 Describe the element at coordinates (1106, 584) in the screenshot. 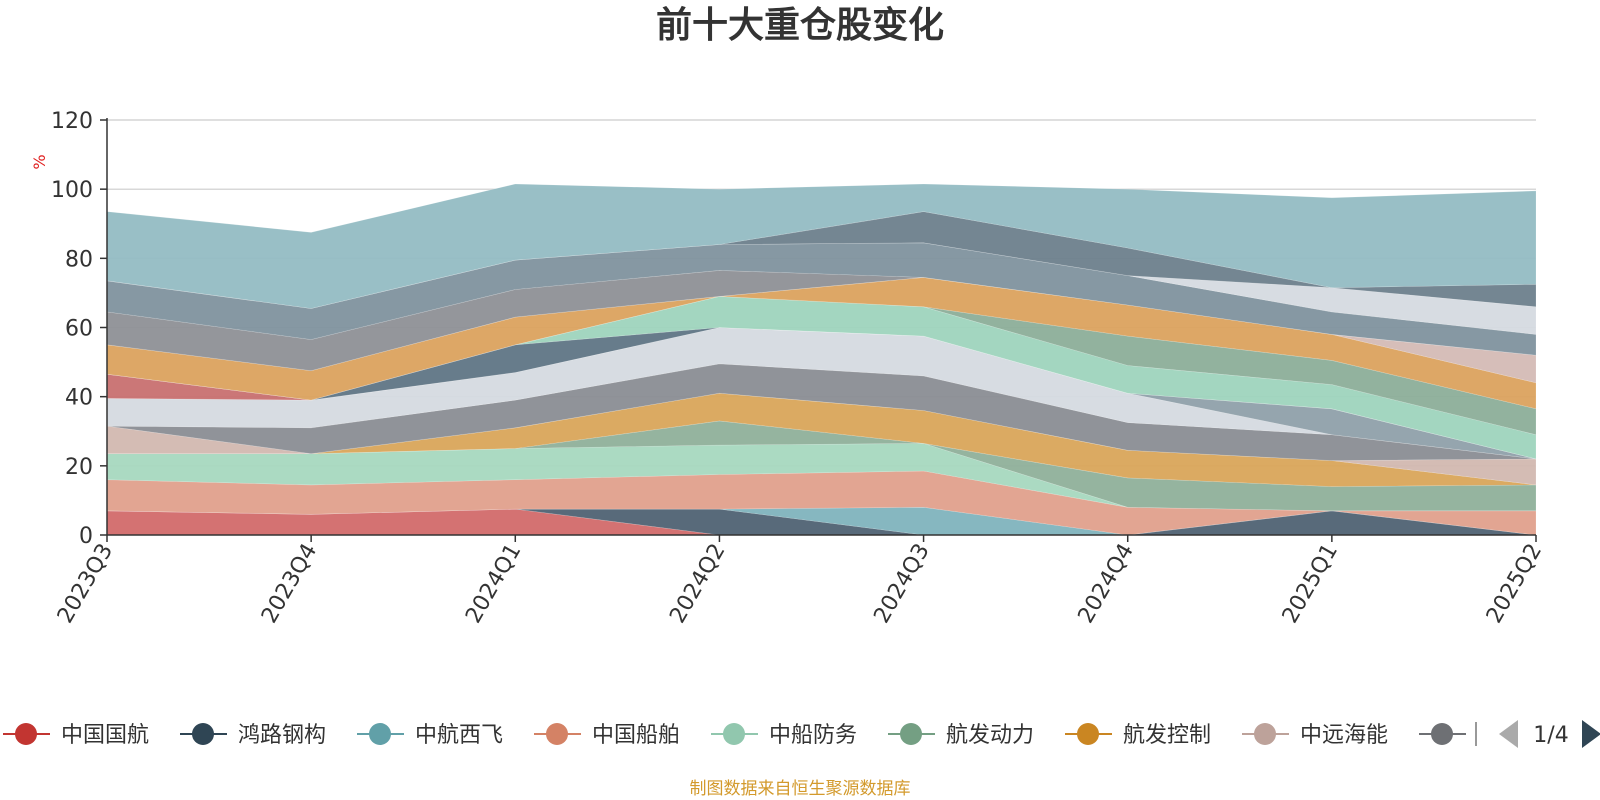

I see `x-tick-label: 2024Q4` at that location.